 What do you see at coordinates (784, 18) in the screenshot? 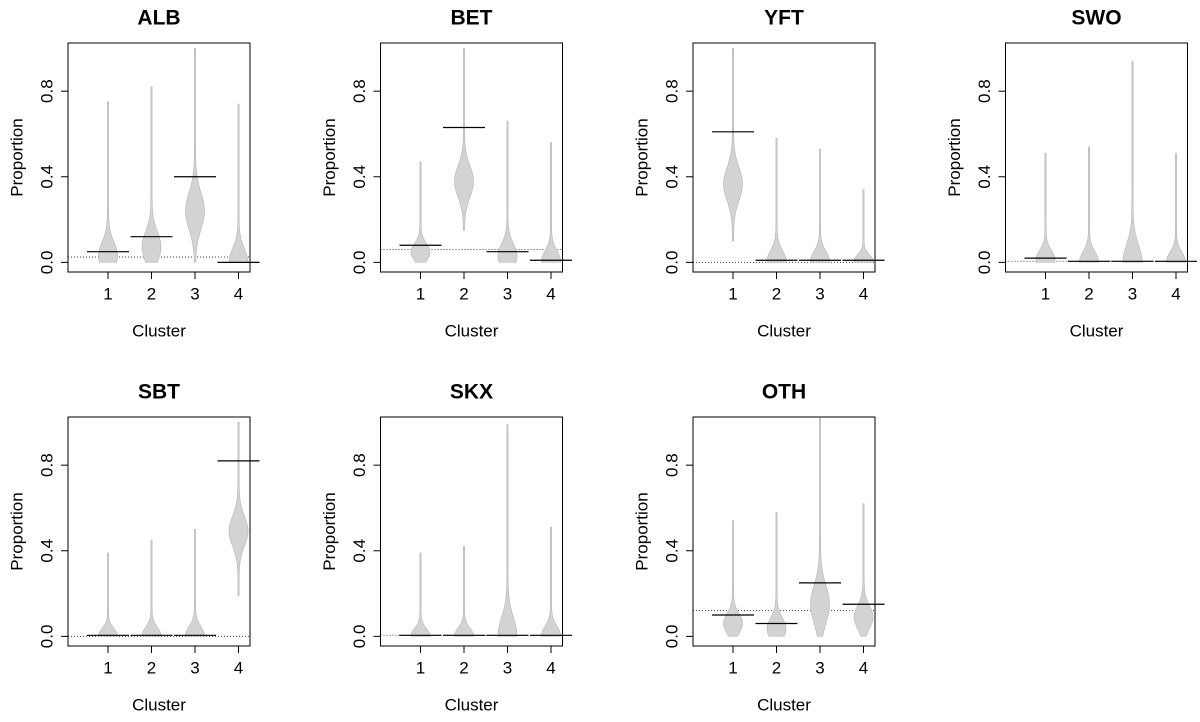
I see `panel-title: YFT` at bounding box center [784, 18].